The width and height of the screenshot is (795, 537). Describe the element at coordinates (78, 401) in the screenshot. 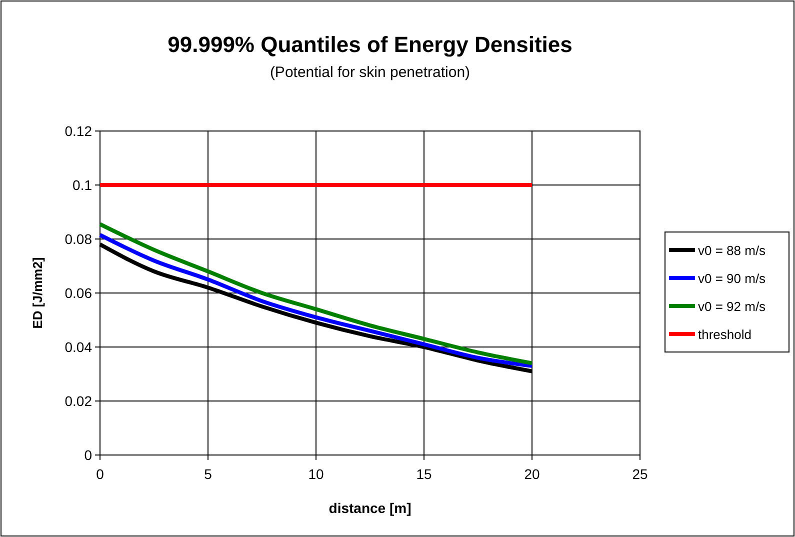

I see `y-tick-label: 0.02` at that location.